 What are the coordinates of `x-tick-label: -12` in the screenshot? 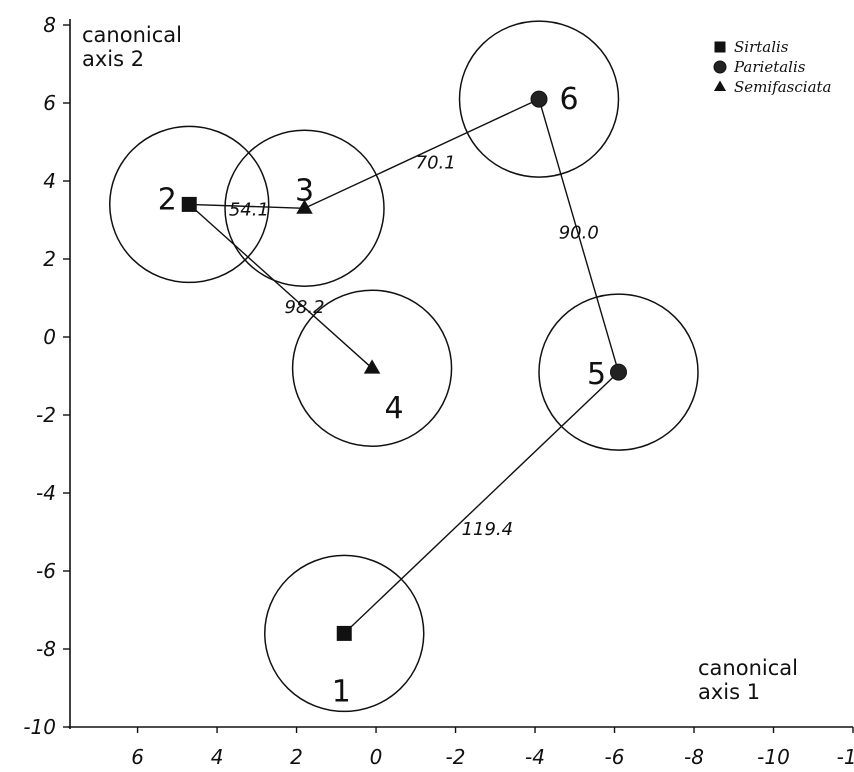 It's located at (845, 757).